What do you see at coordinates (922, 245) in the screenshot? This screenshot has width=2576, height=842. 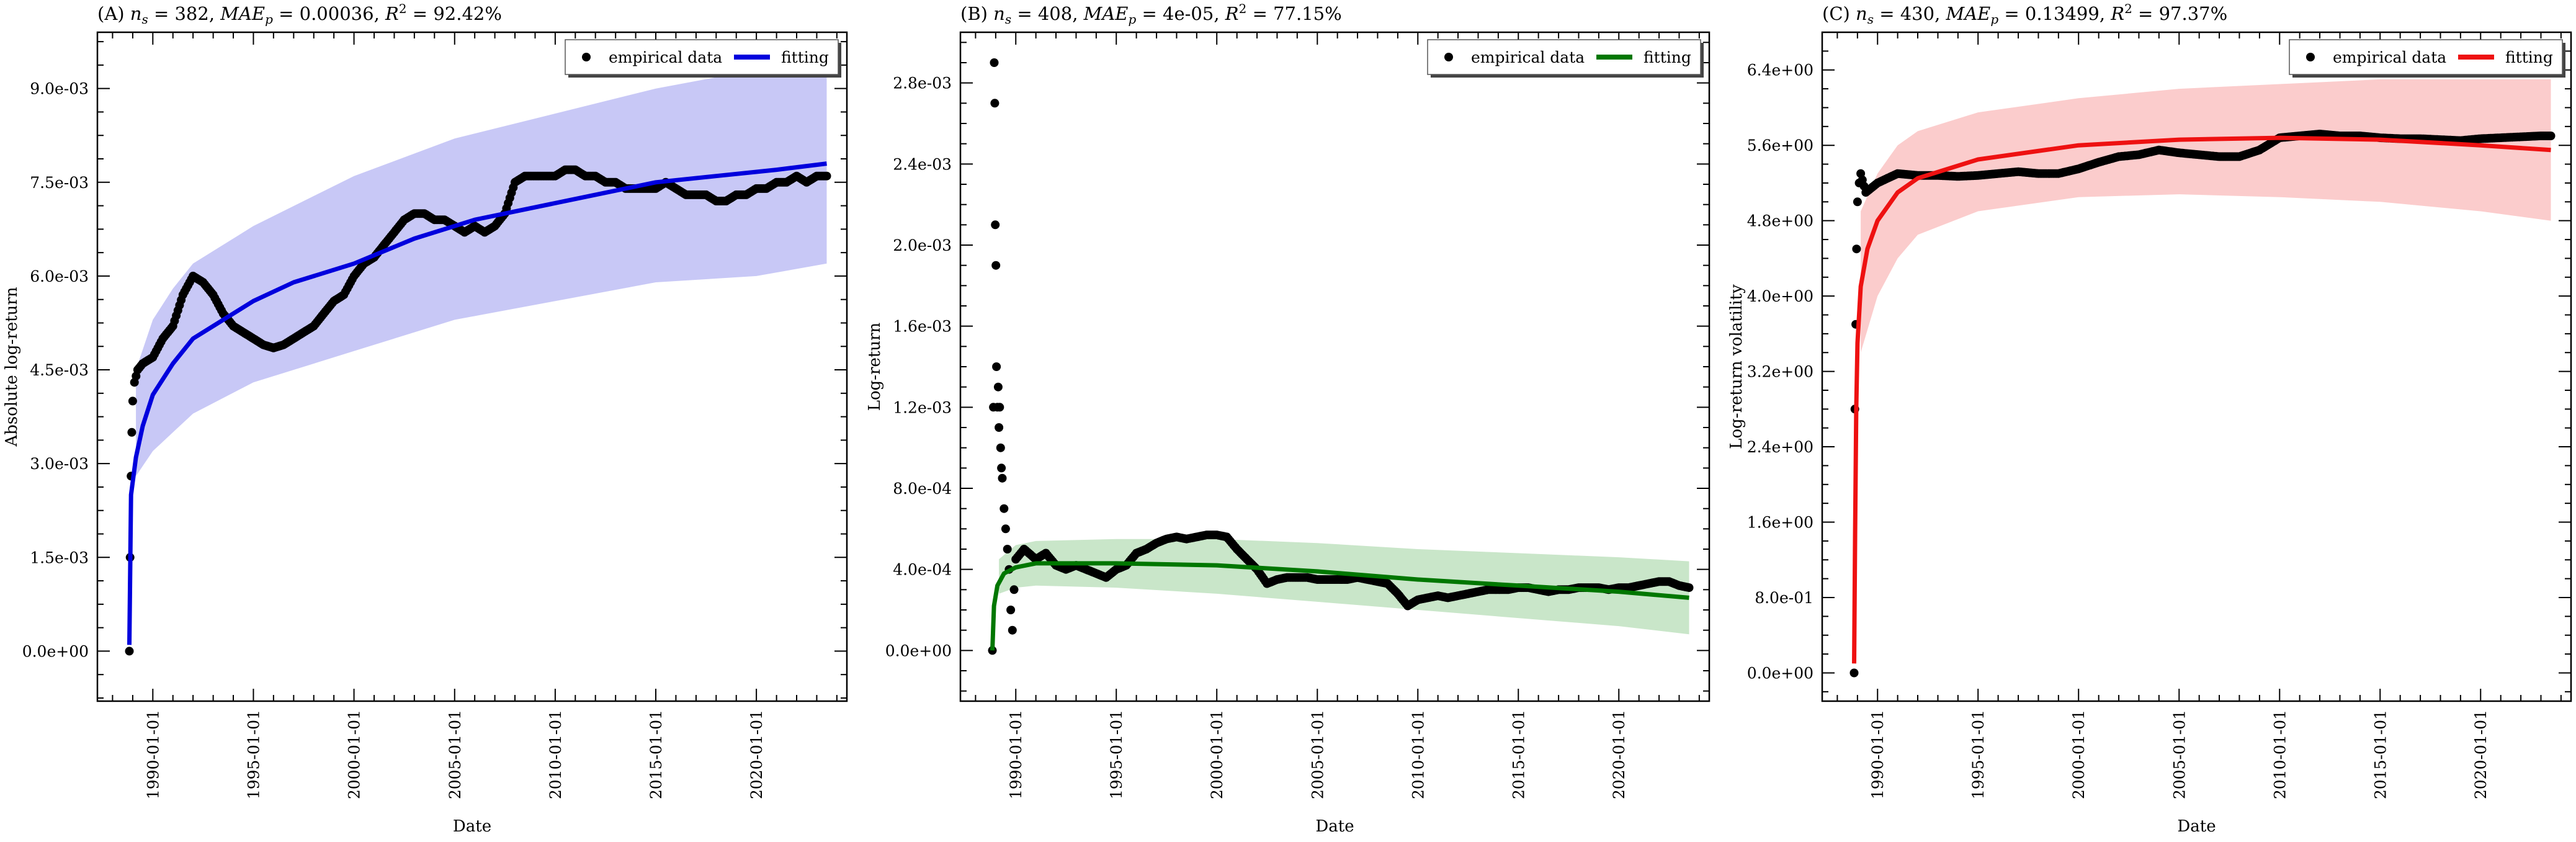 I see `y-tick-label: 2.0e-03` at bounding box center [922, 245].